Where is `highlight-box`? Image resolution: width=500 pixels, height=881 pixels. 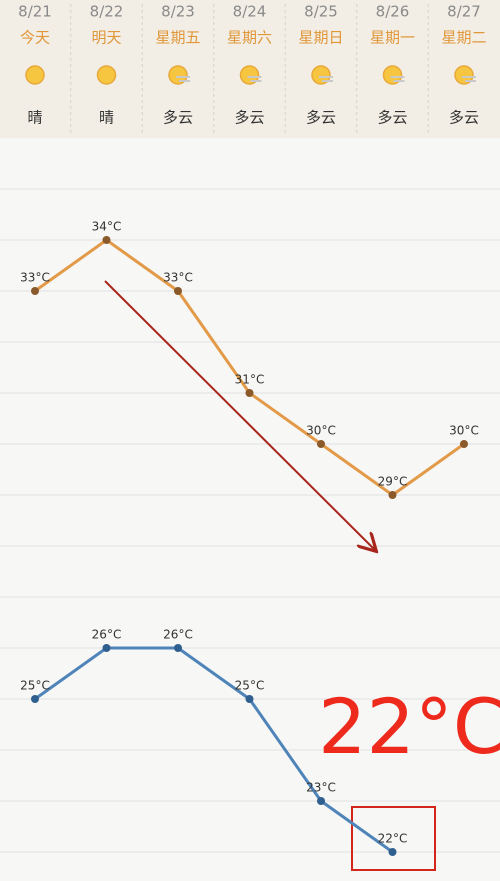 highlight-box is located at coordinates (393, 838).